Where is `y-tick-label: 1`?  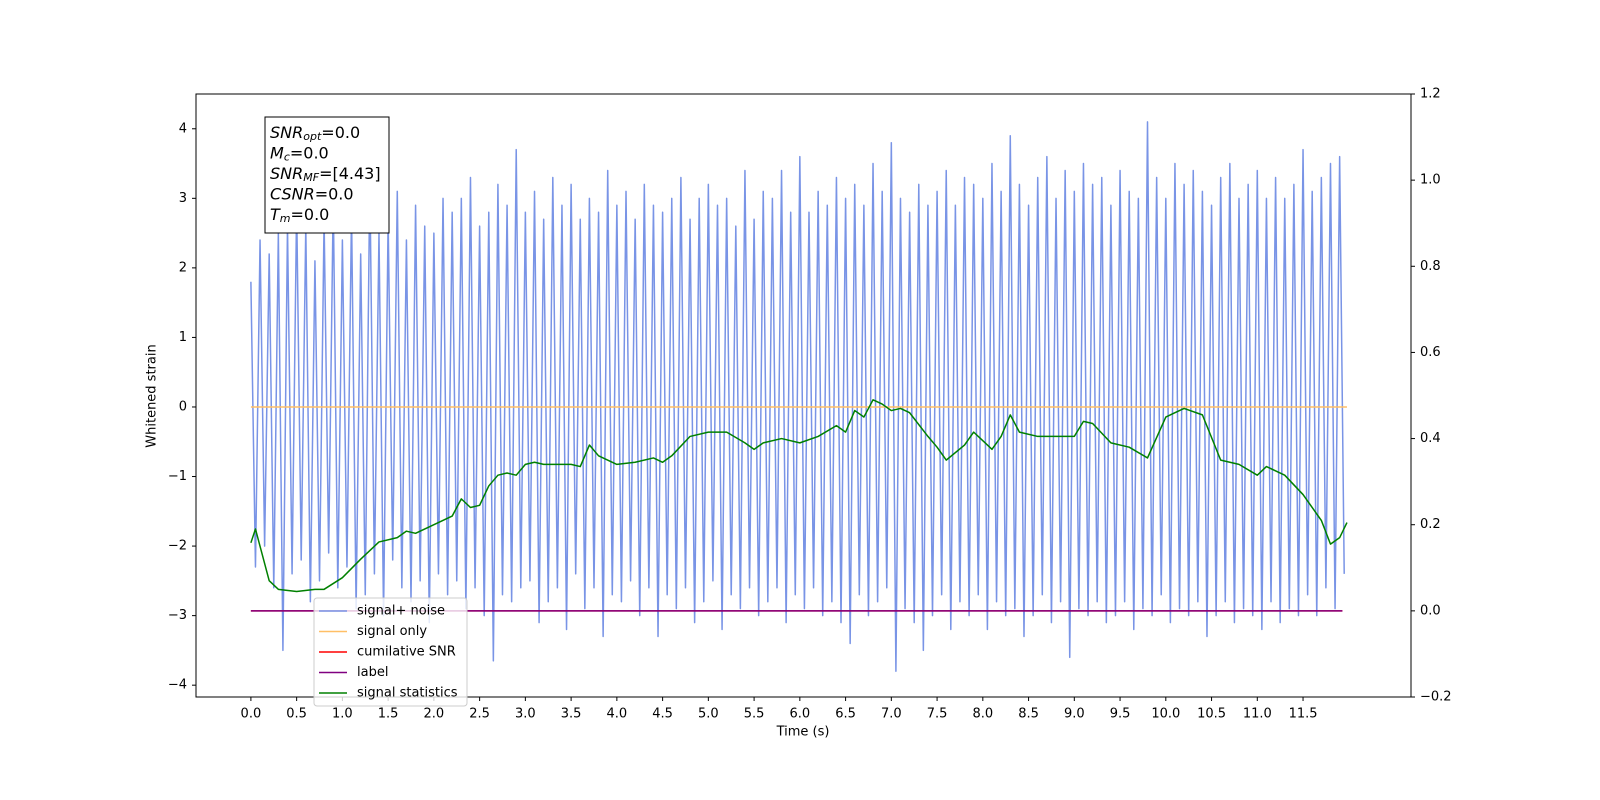
y-tick-label: 1 is located at coordinates (183, 337).